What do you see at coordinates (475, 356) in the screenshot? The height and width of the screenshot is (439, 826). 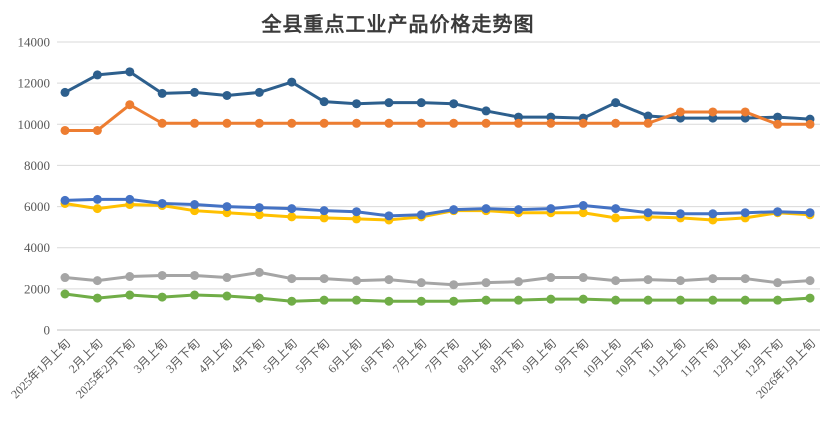 I see `x-axis-label: 8月上旬` at bounding box center [475, 356].